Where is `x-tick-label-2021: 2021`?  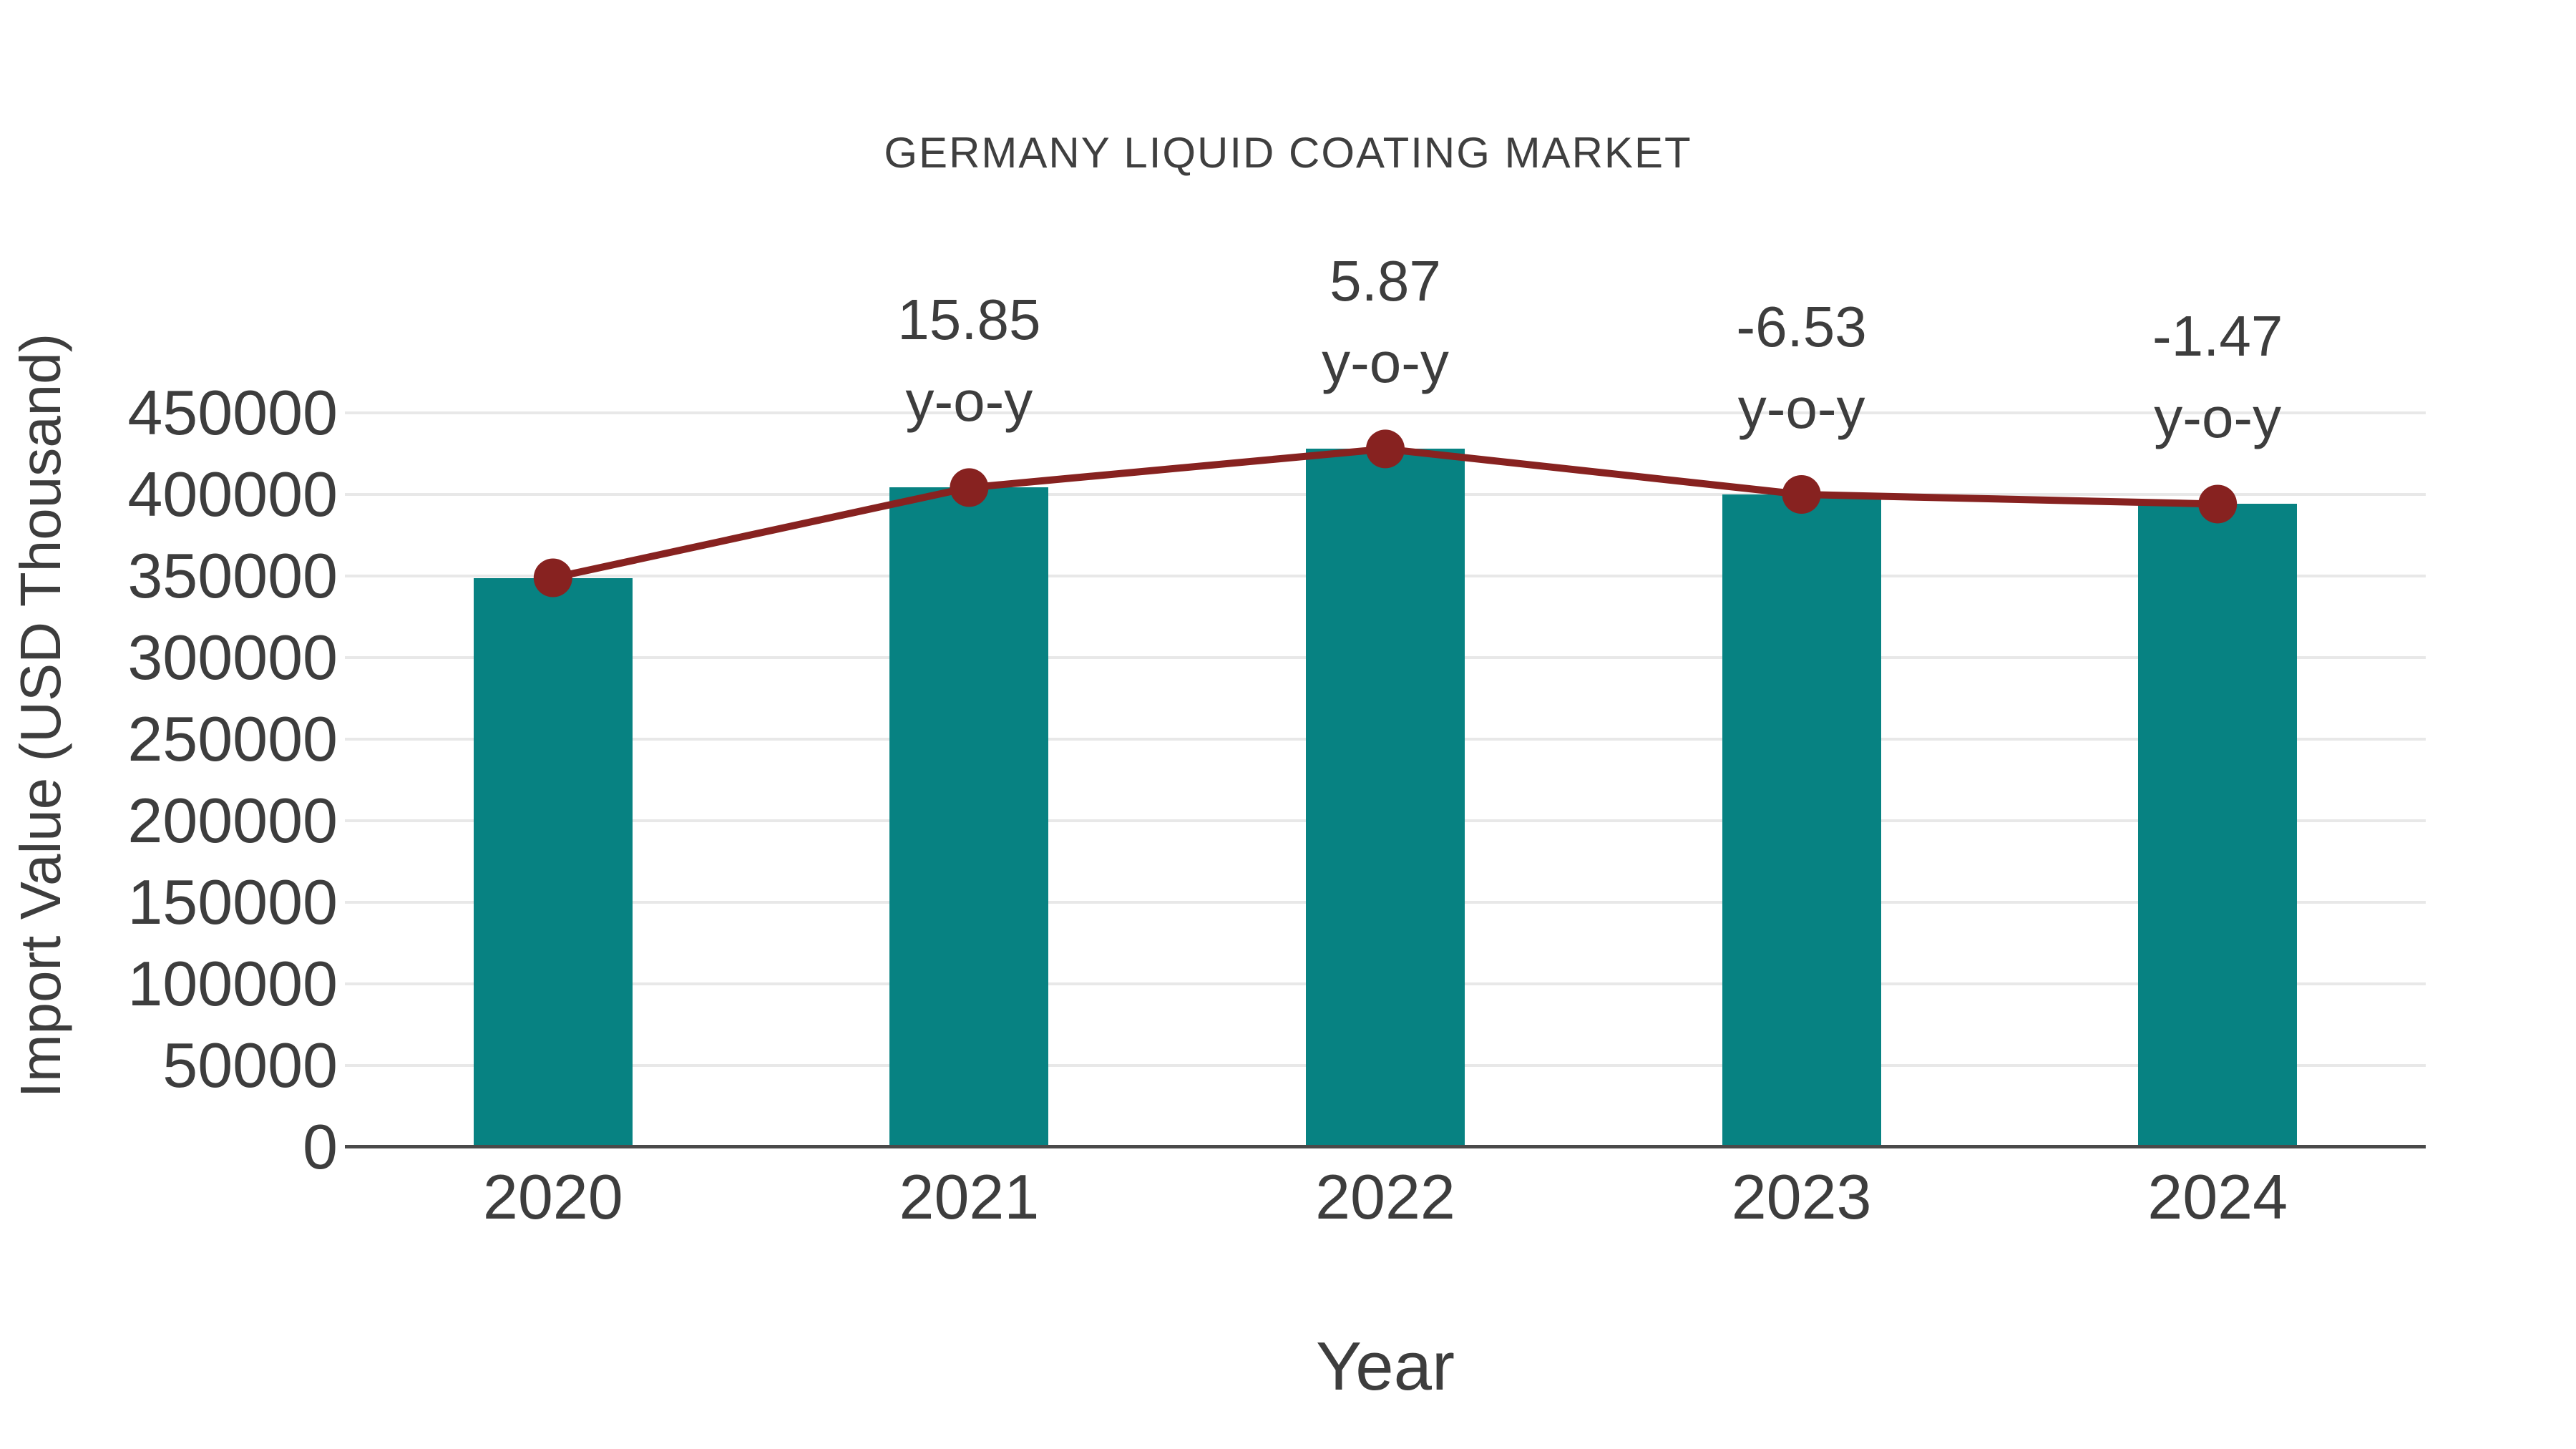 x-tick-label-2021: 2021 is located at coordinates (969, 1196).